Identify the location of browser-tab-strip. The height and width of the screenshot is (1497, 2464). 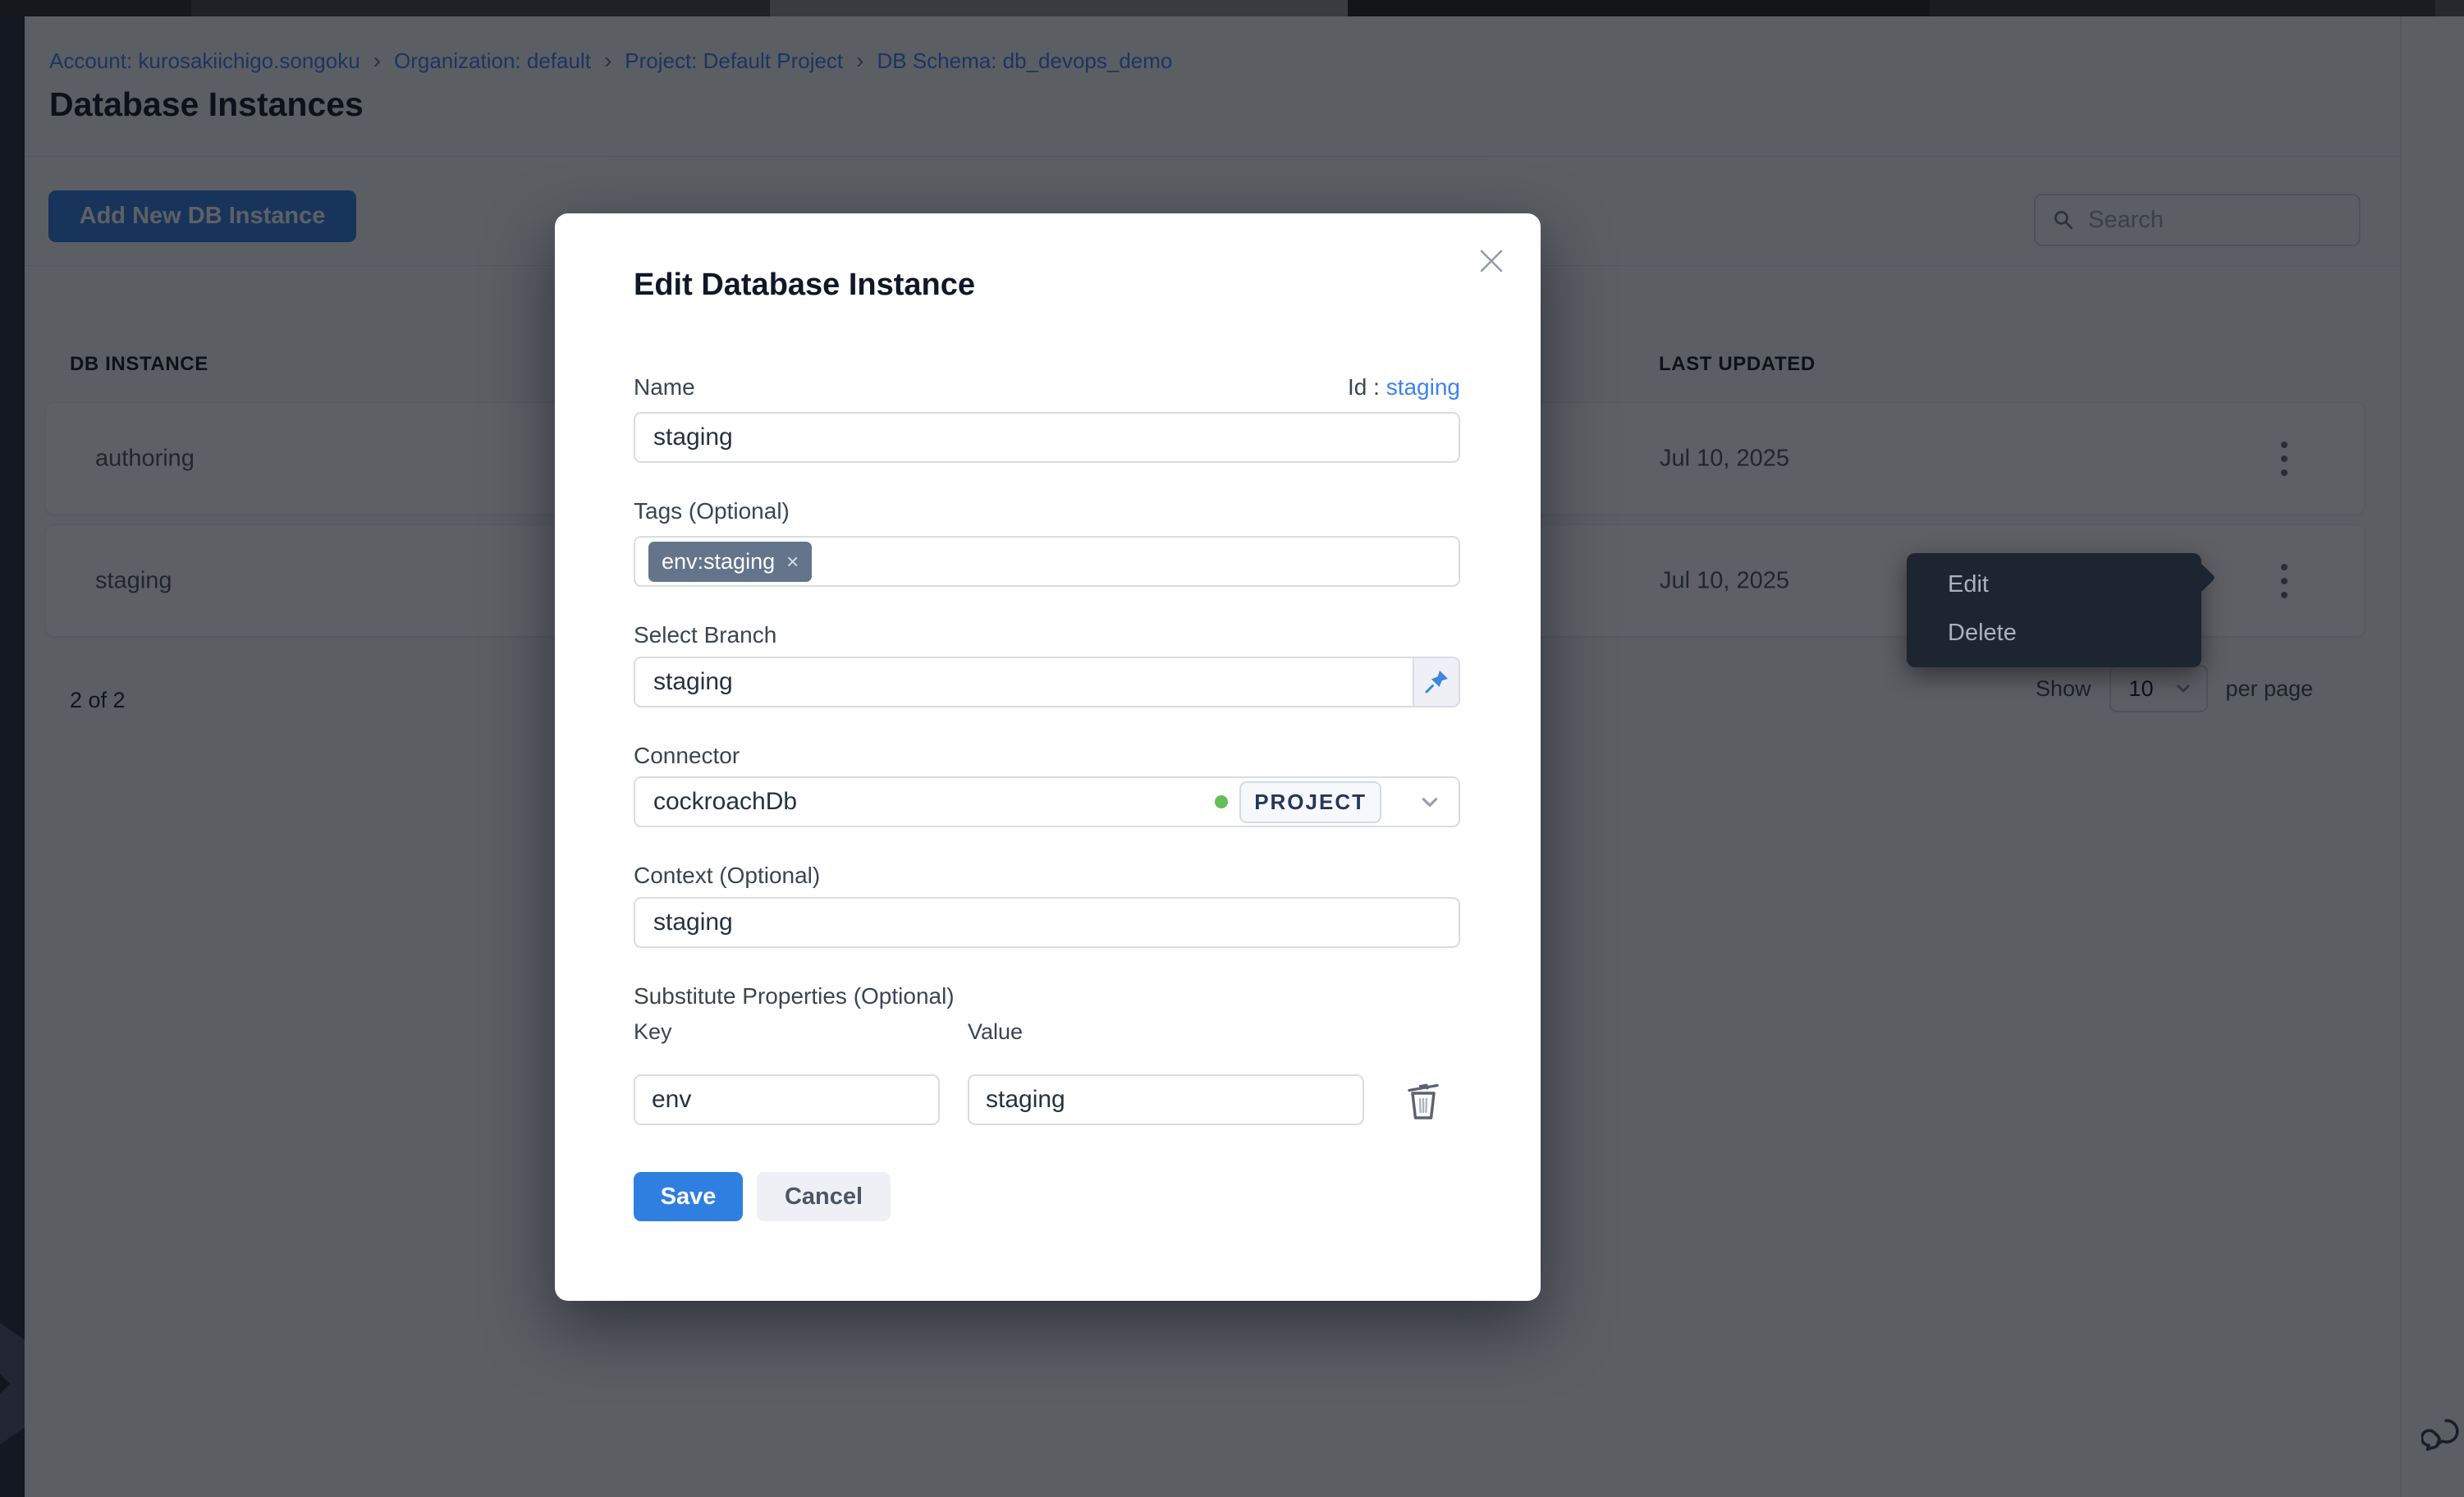
(1232, 8).